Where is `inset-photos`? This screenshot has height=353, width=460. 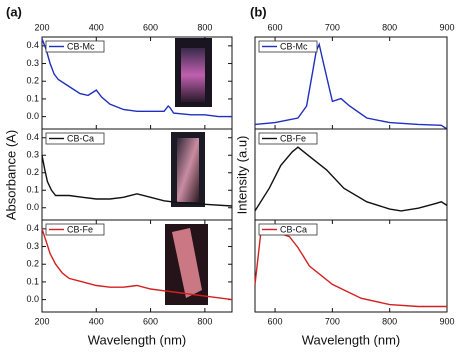 inset-photos is located at coordinates (188, 171).